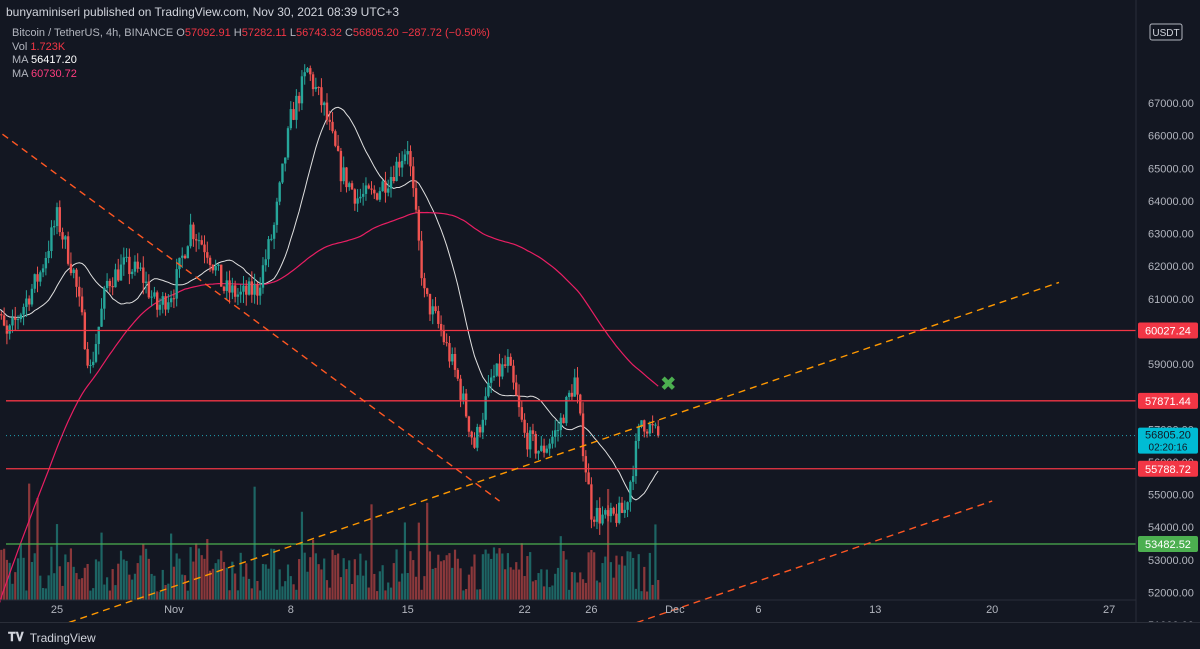 This screenshot has height=649, width=1200. Describe the element at coordinates (1168, 436) in the screenshot. I see `current-price-text: 56805.20` at that location.